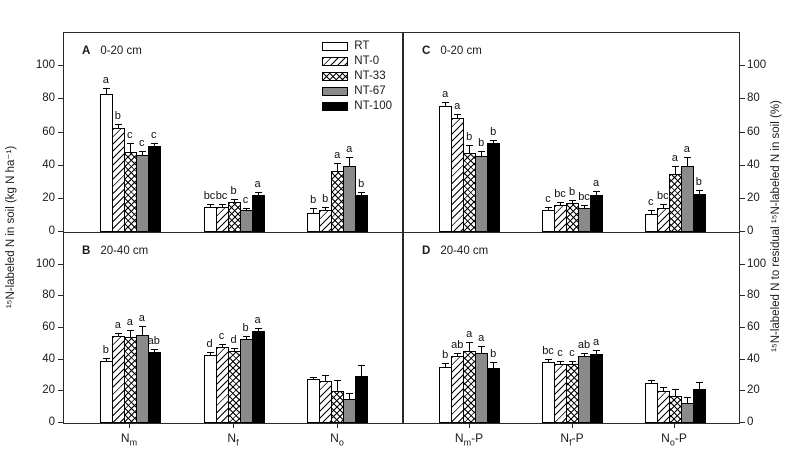  What do you see at coordinates (753, 198) in the screenshot?
I see `y-tick-label: 20` at bounding box center [753, 198].